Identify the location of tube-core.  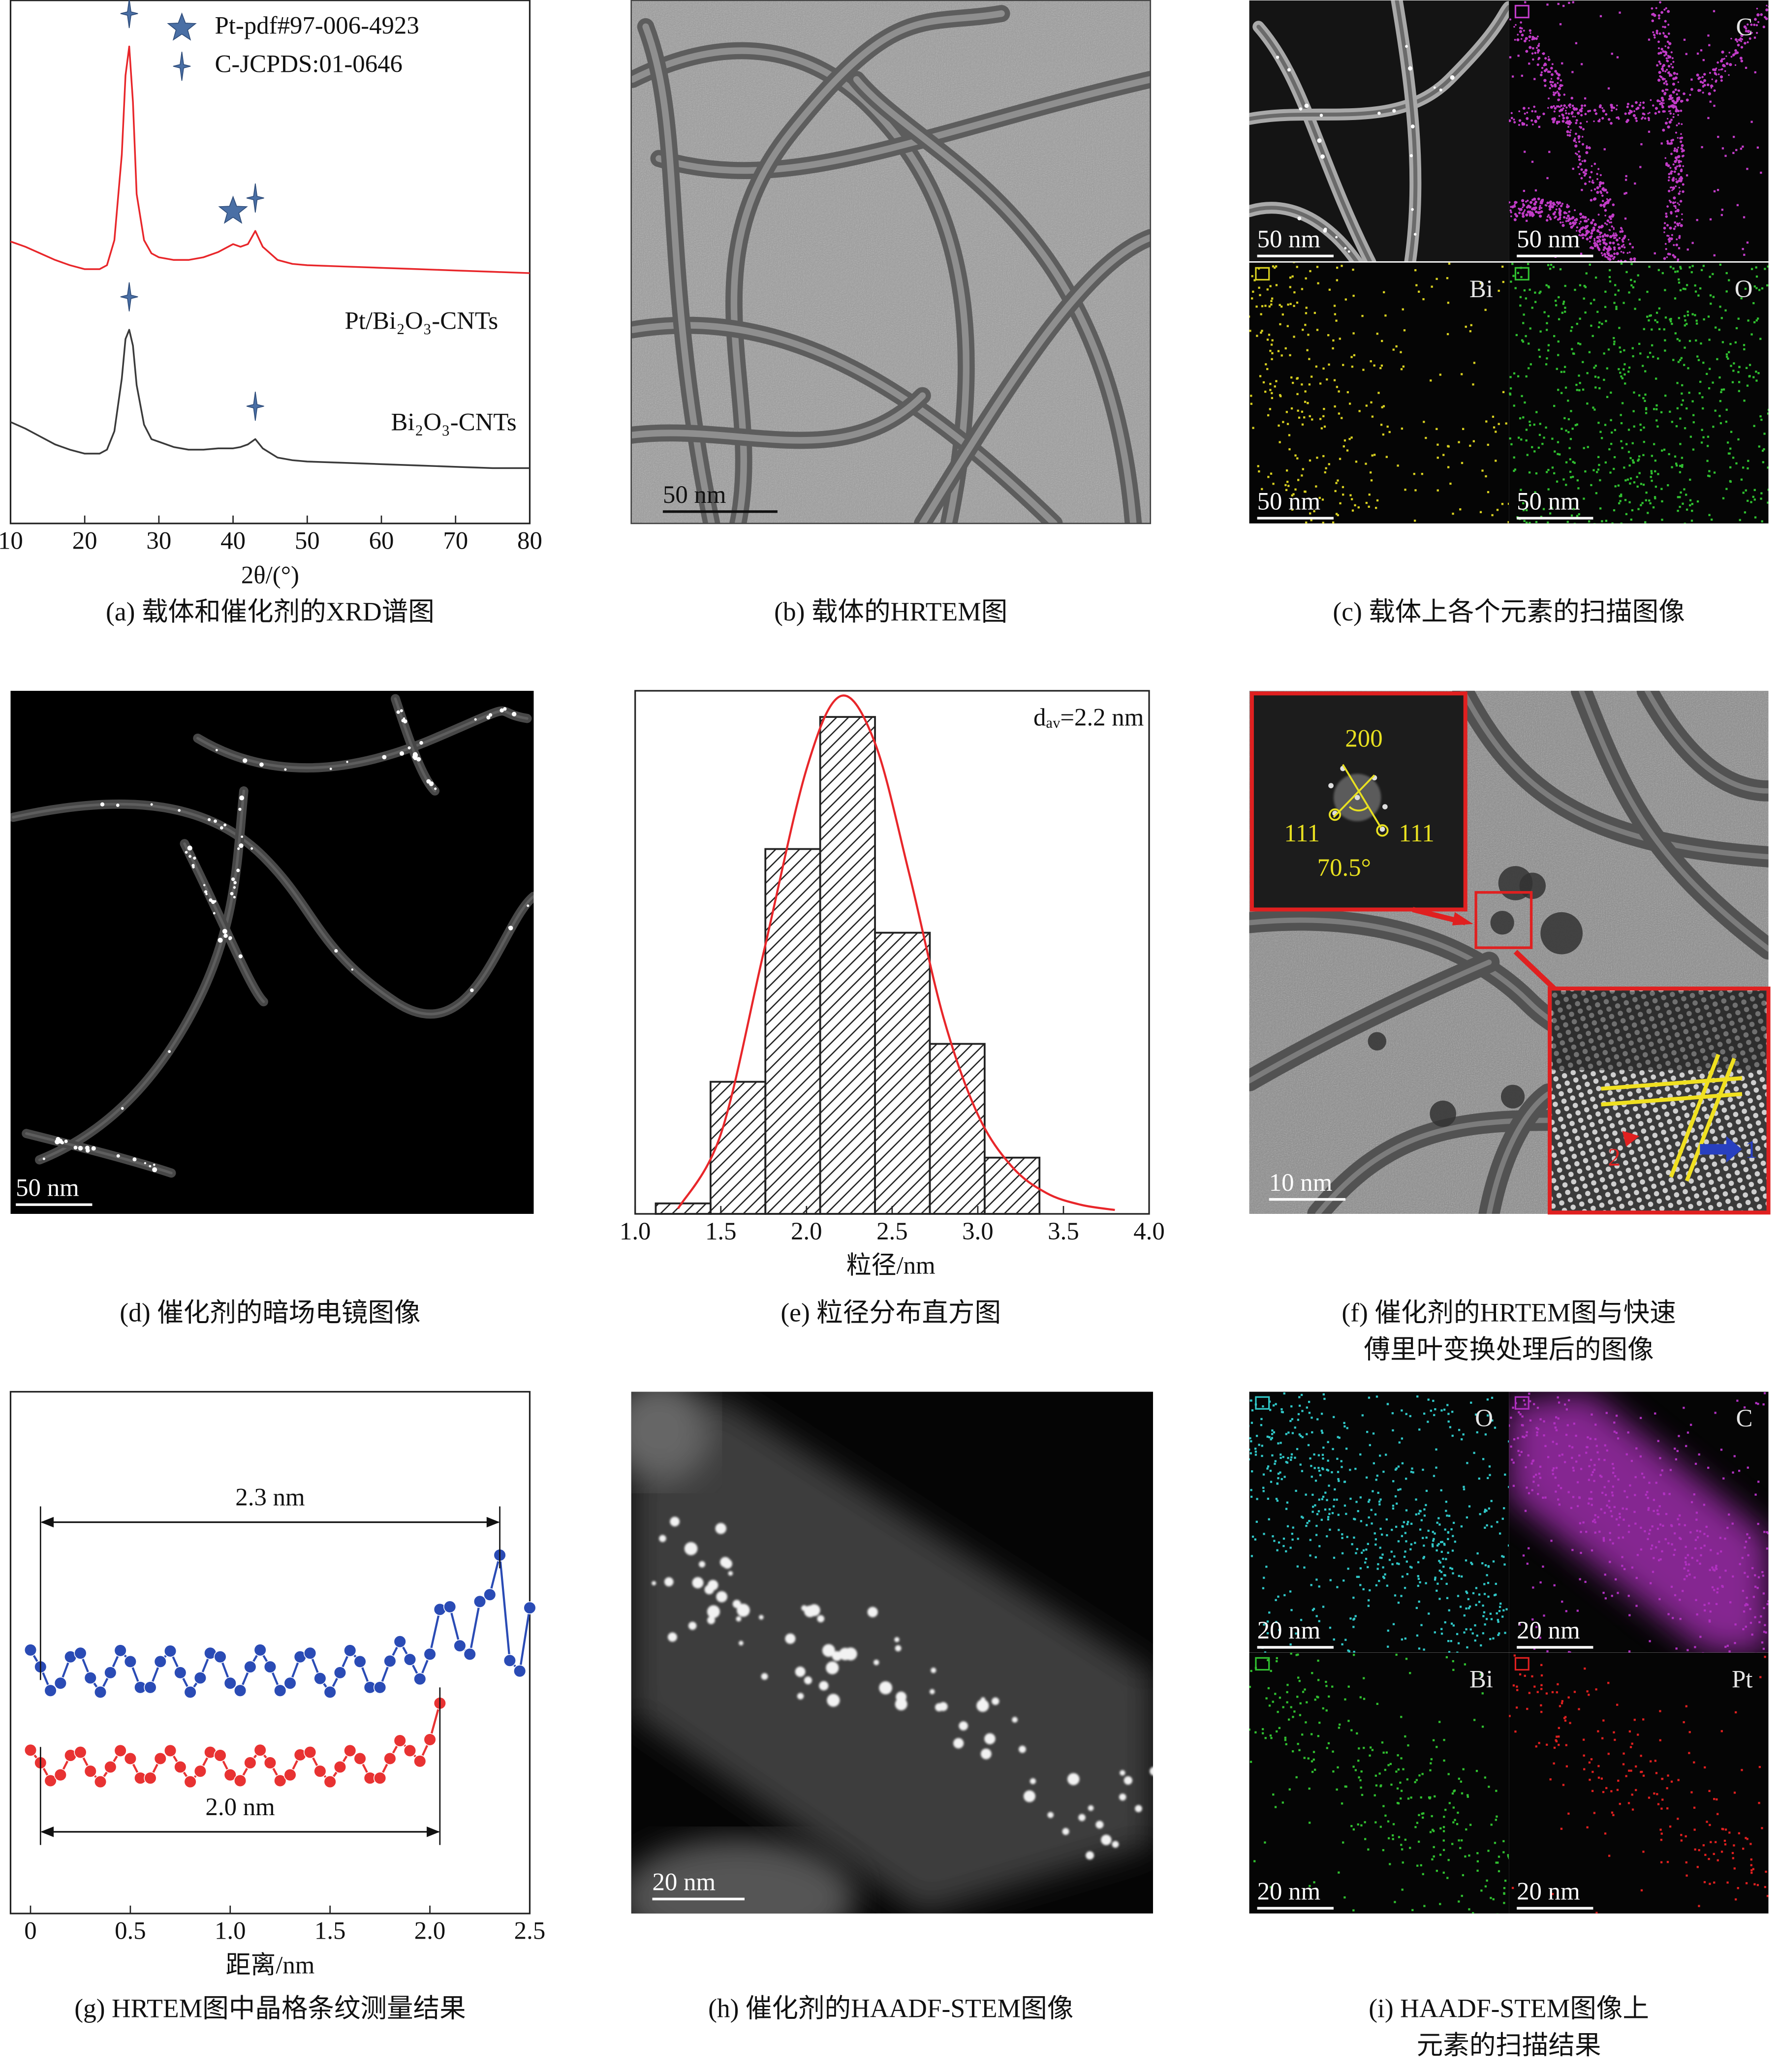
(903, 125).